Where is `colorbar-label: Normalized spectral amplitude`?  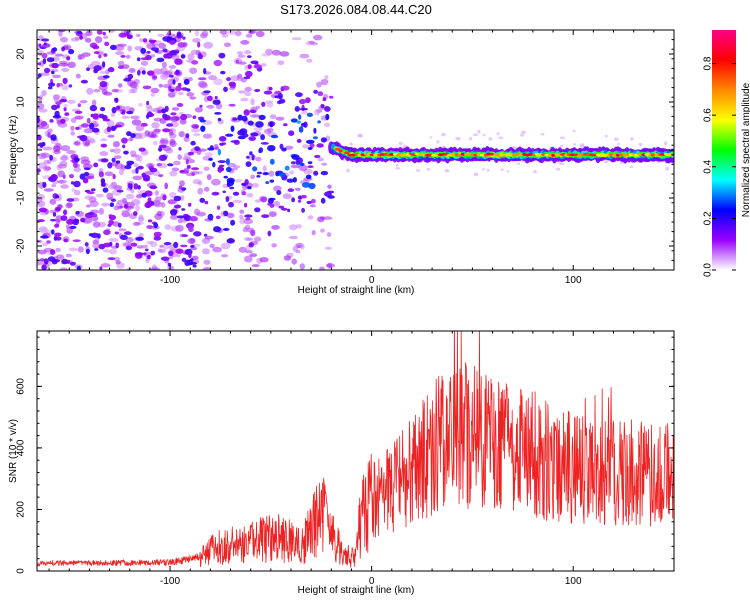
colorbar-label: Normalized spectral amplitude is located at coordinates (745, 149).